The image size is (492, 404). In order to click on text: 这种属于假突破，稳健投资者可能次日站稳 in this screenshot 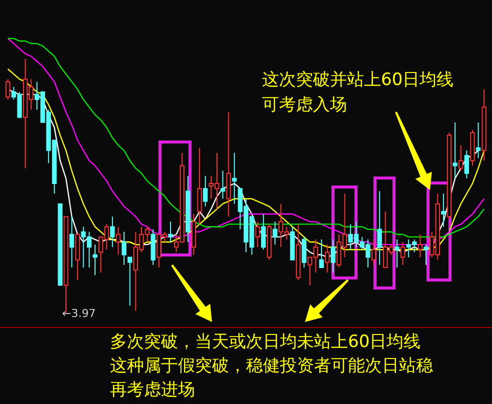, I will do `click(271, 366)`.